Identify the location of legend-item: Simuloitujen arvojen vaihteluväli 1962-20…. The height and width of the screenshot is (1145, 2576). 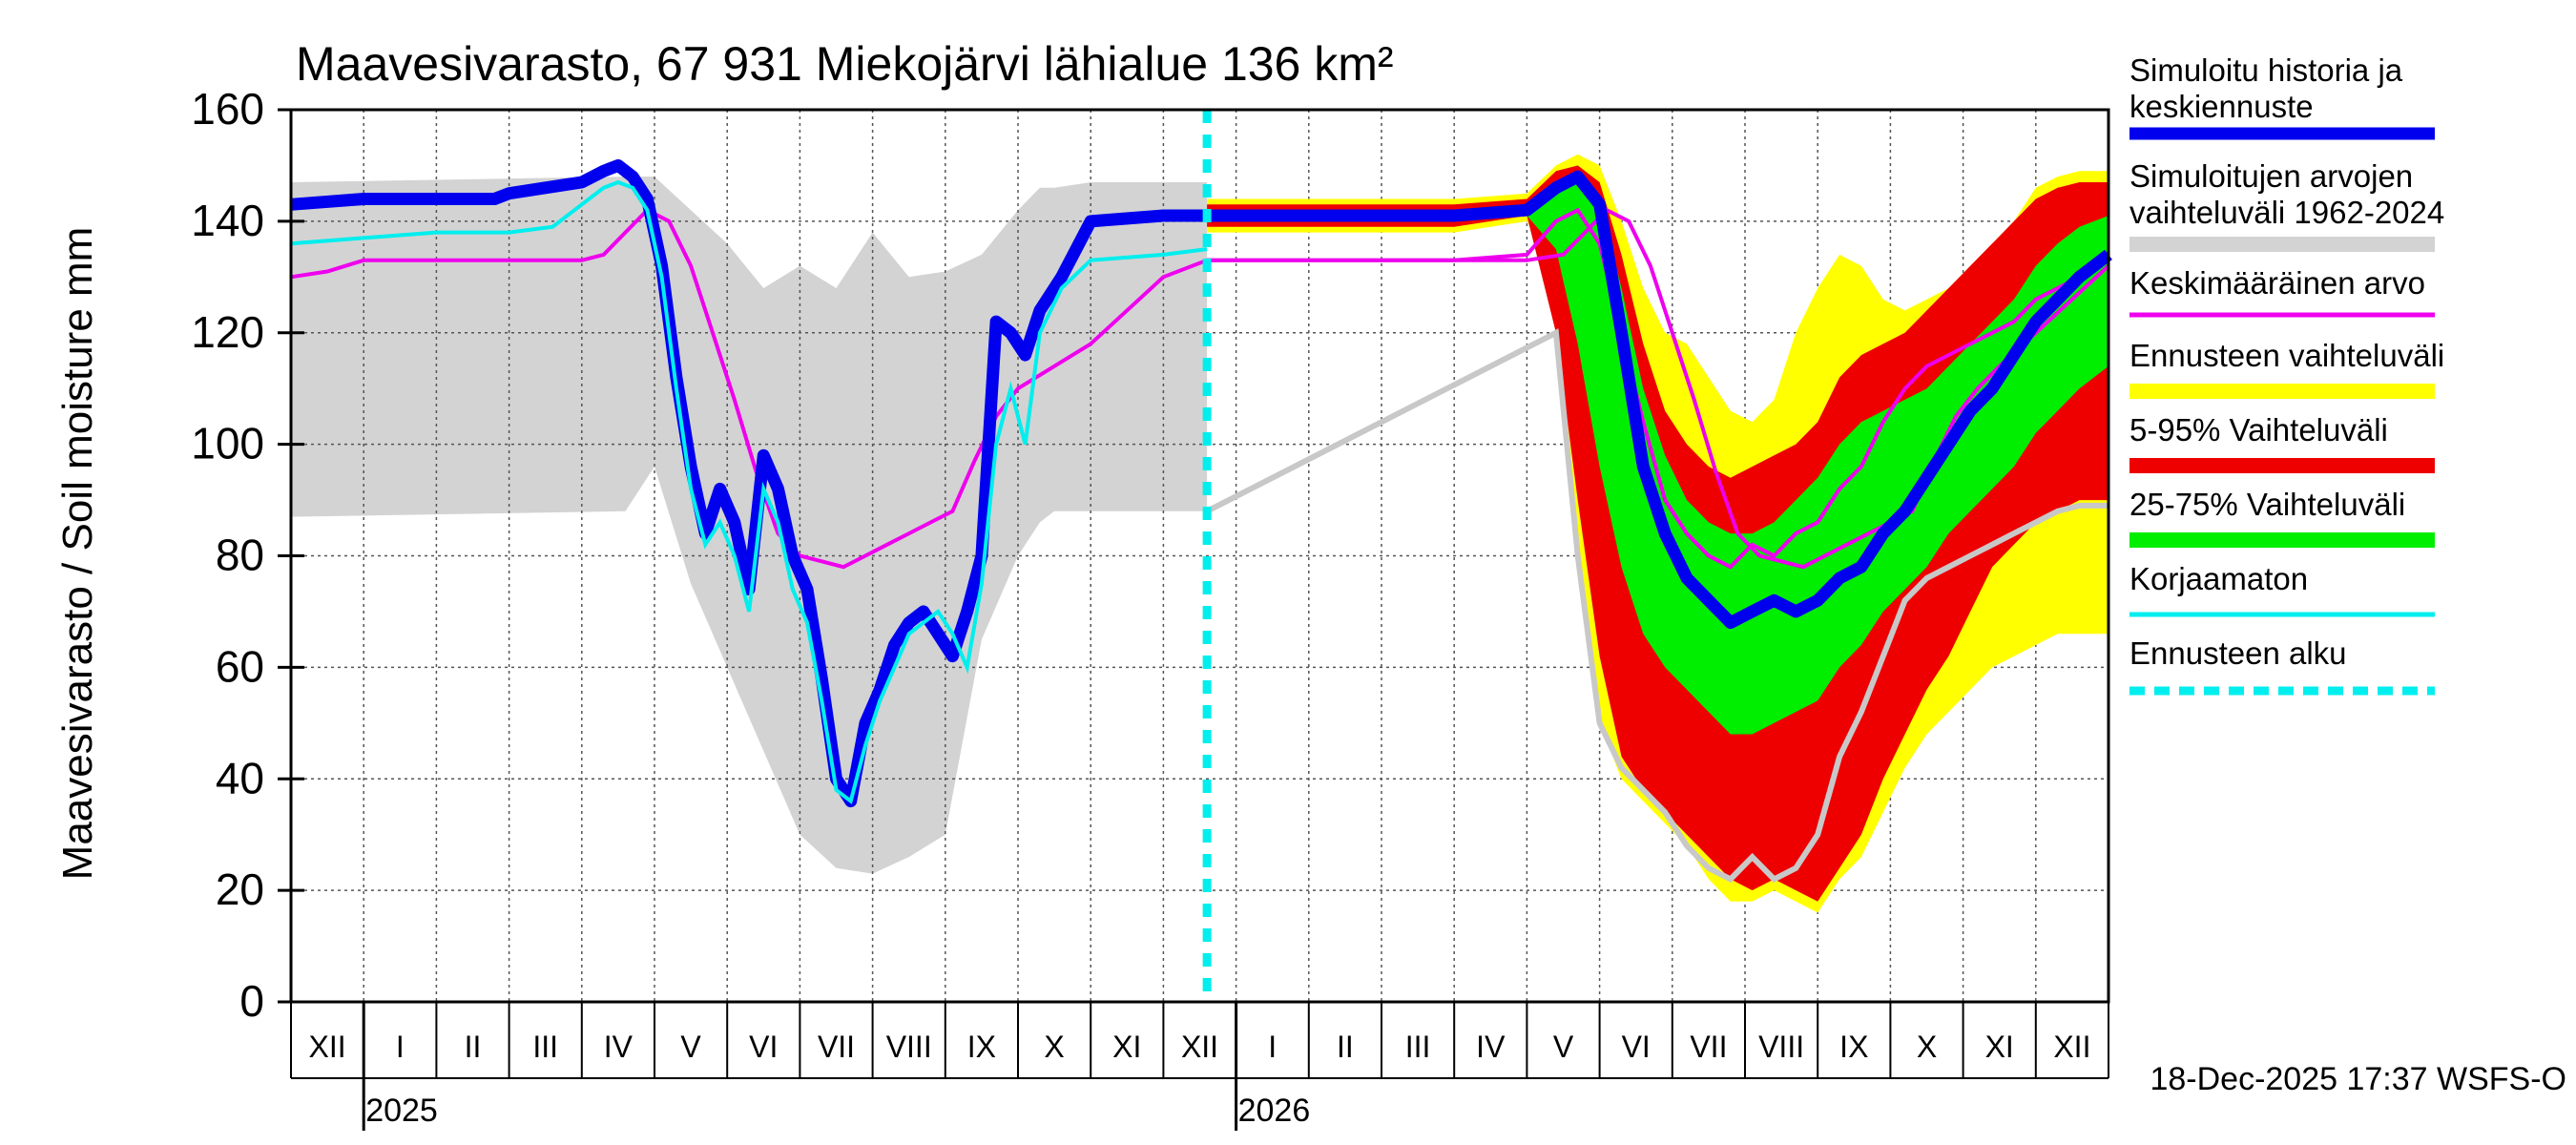
(2286, 205).